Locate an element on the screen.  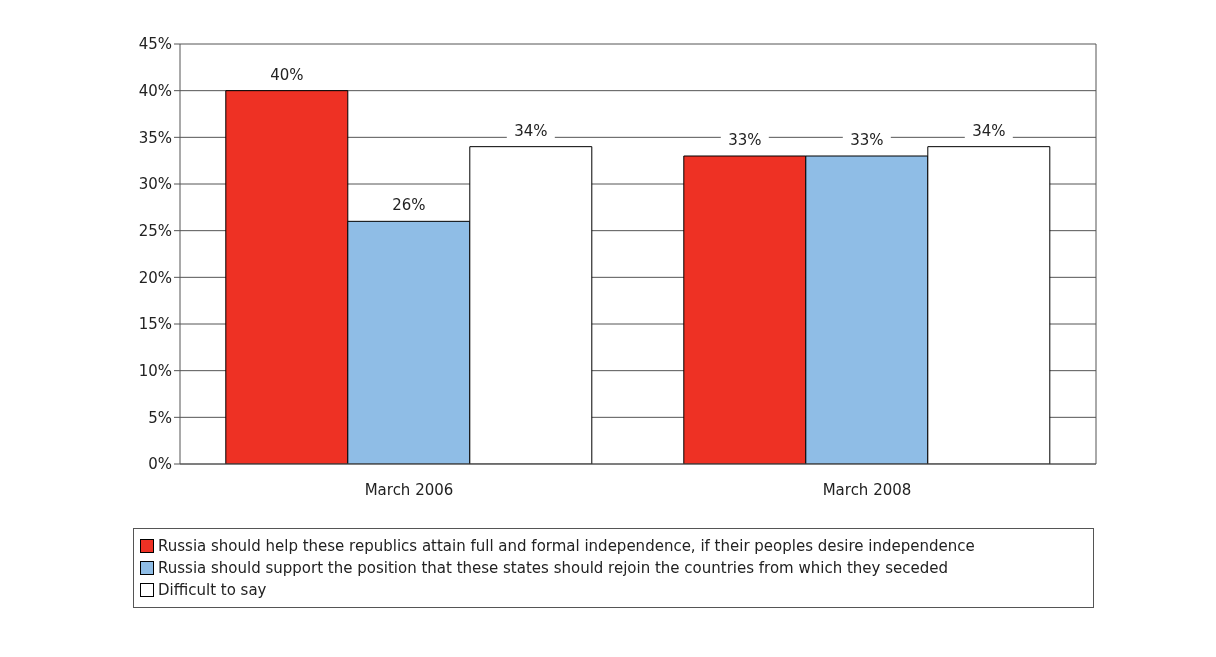
y-tick-label: 30% is located at coordinates (155, 184).